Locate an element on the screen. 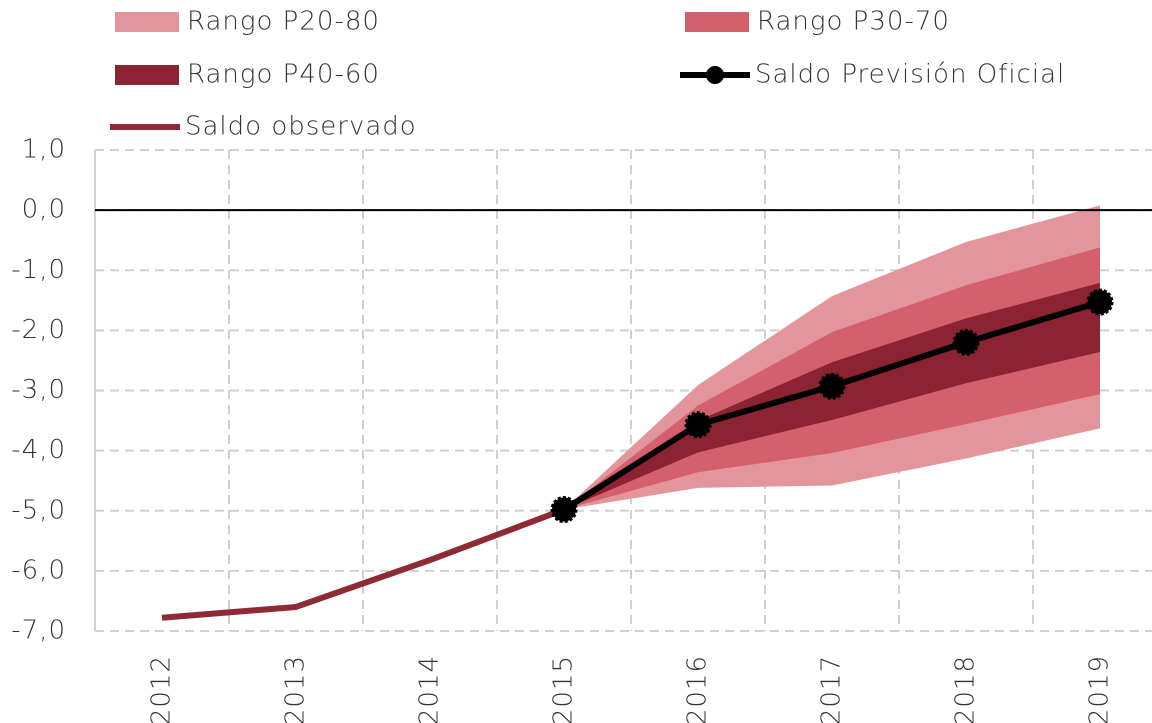 This screenshot has height=723, width=1152. x-tick-label: 2013 is located at coordinates (296, 689).